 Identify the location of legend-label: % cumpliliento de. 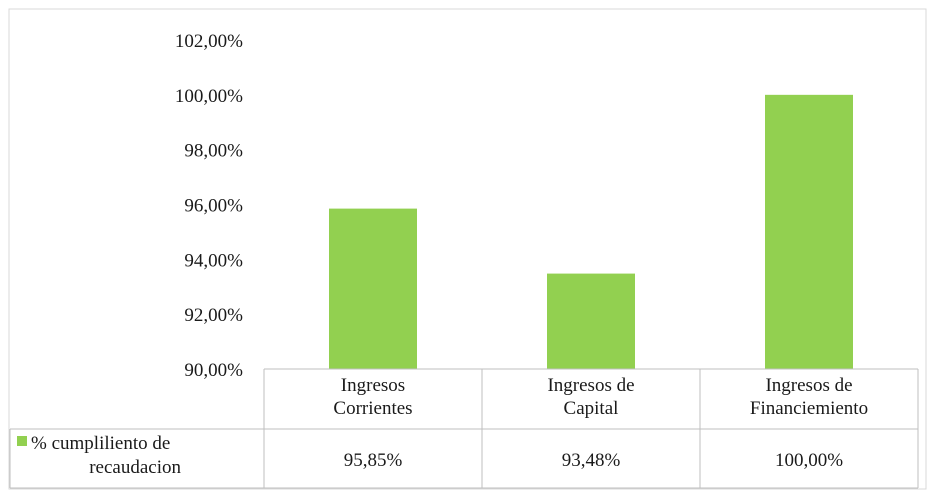
(100, 443).